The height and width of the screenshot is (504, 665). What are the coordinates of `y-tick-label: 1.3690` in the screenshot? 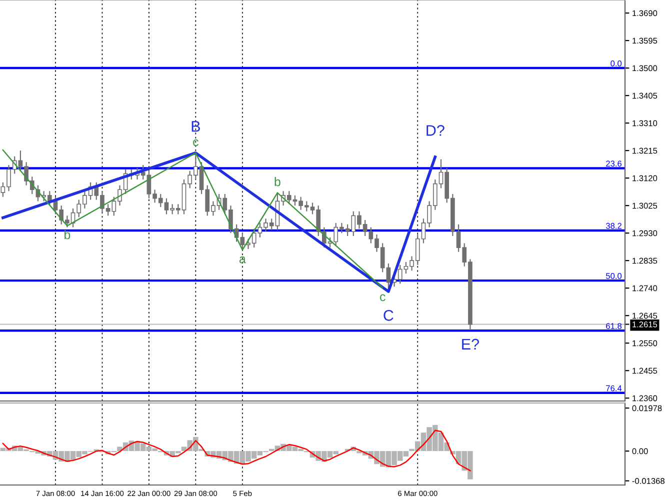 It's located at (645, 13).